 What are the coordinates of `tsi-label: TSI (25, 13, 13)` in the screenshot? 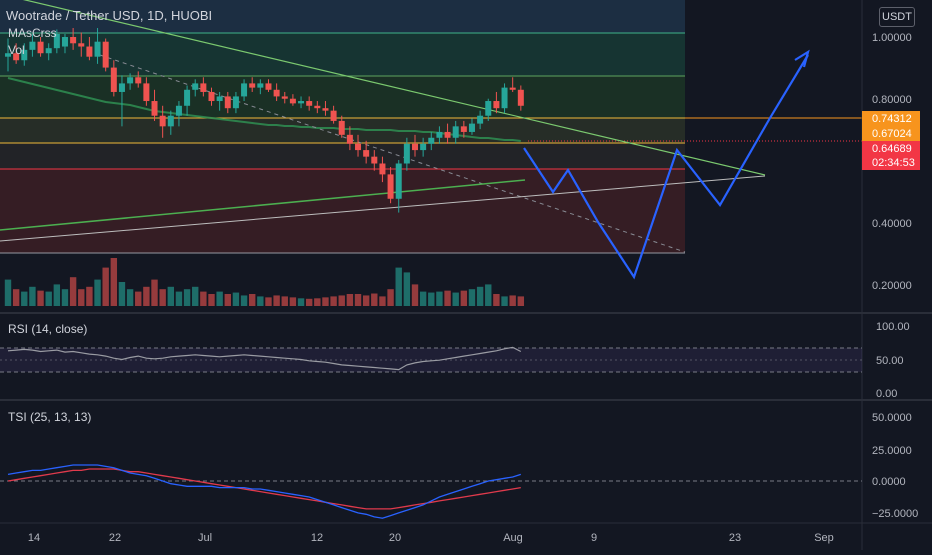 It's located at (50, 417).